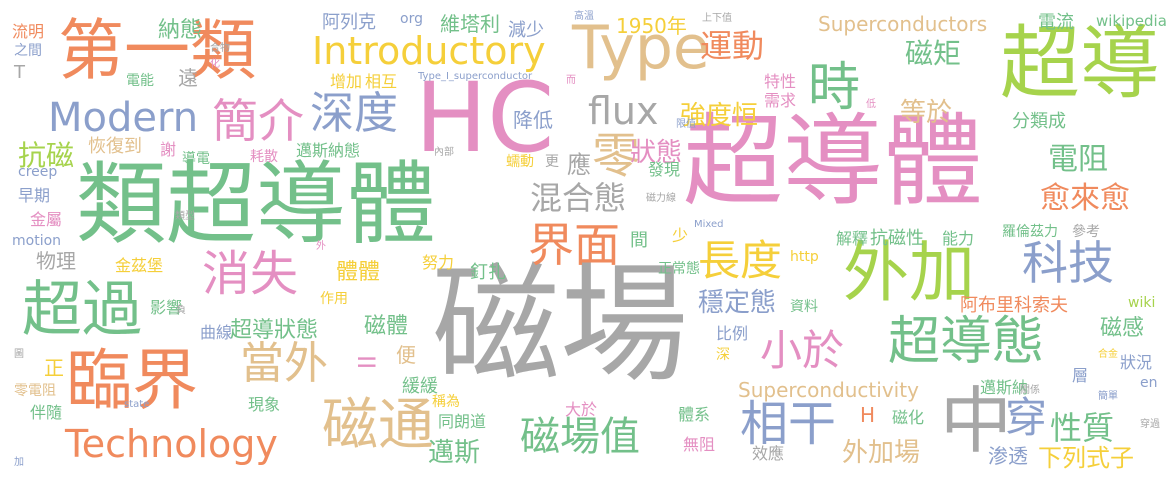 The width and height of the screenshot is (1175, 482). Describe the element at coordinates (719, 116) in the screenshot. I see `word-intensity-constant: 強度恒` at that location.